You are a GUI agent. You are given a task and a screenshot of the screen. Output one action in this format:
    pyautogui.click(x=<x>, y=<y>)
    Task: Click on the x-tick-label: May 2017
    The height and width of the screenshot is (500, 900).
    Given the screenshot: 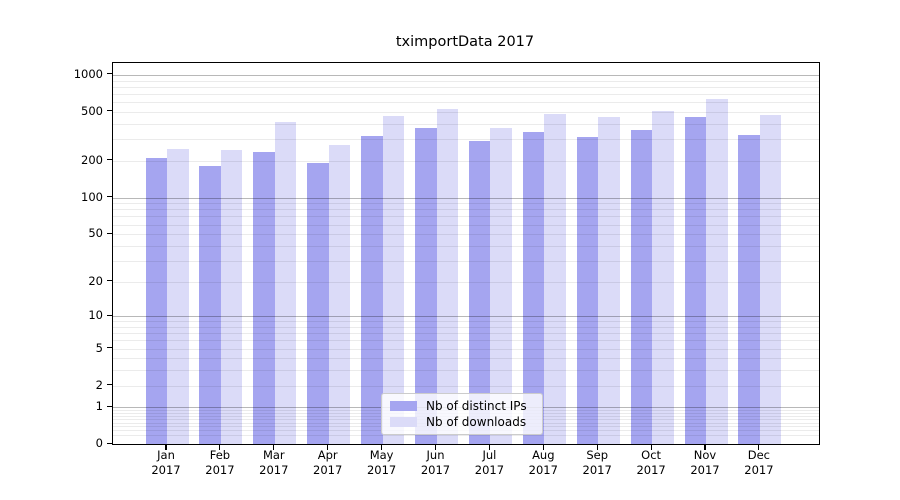 What is the action you would take?
    pyautogui.click(x=382, y=462)
    